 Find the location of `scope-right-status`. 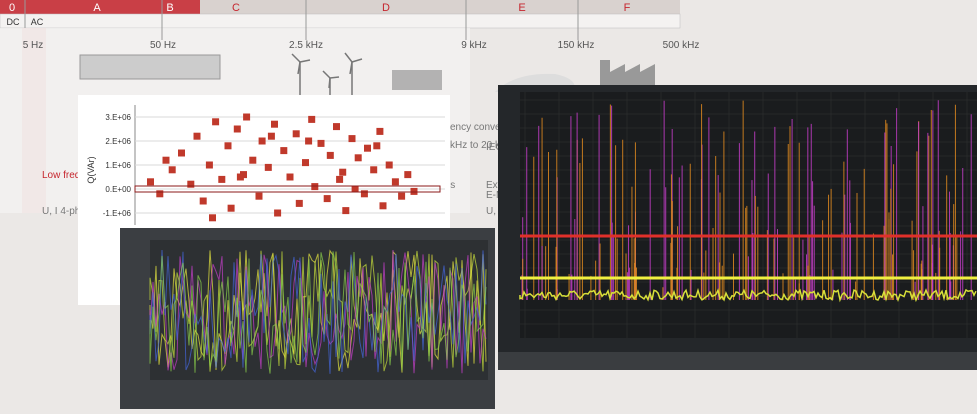

scope-right-status is located at coordinates (737, 361).